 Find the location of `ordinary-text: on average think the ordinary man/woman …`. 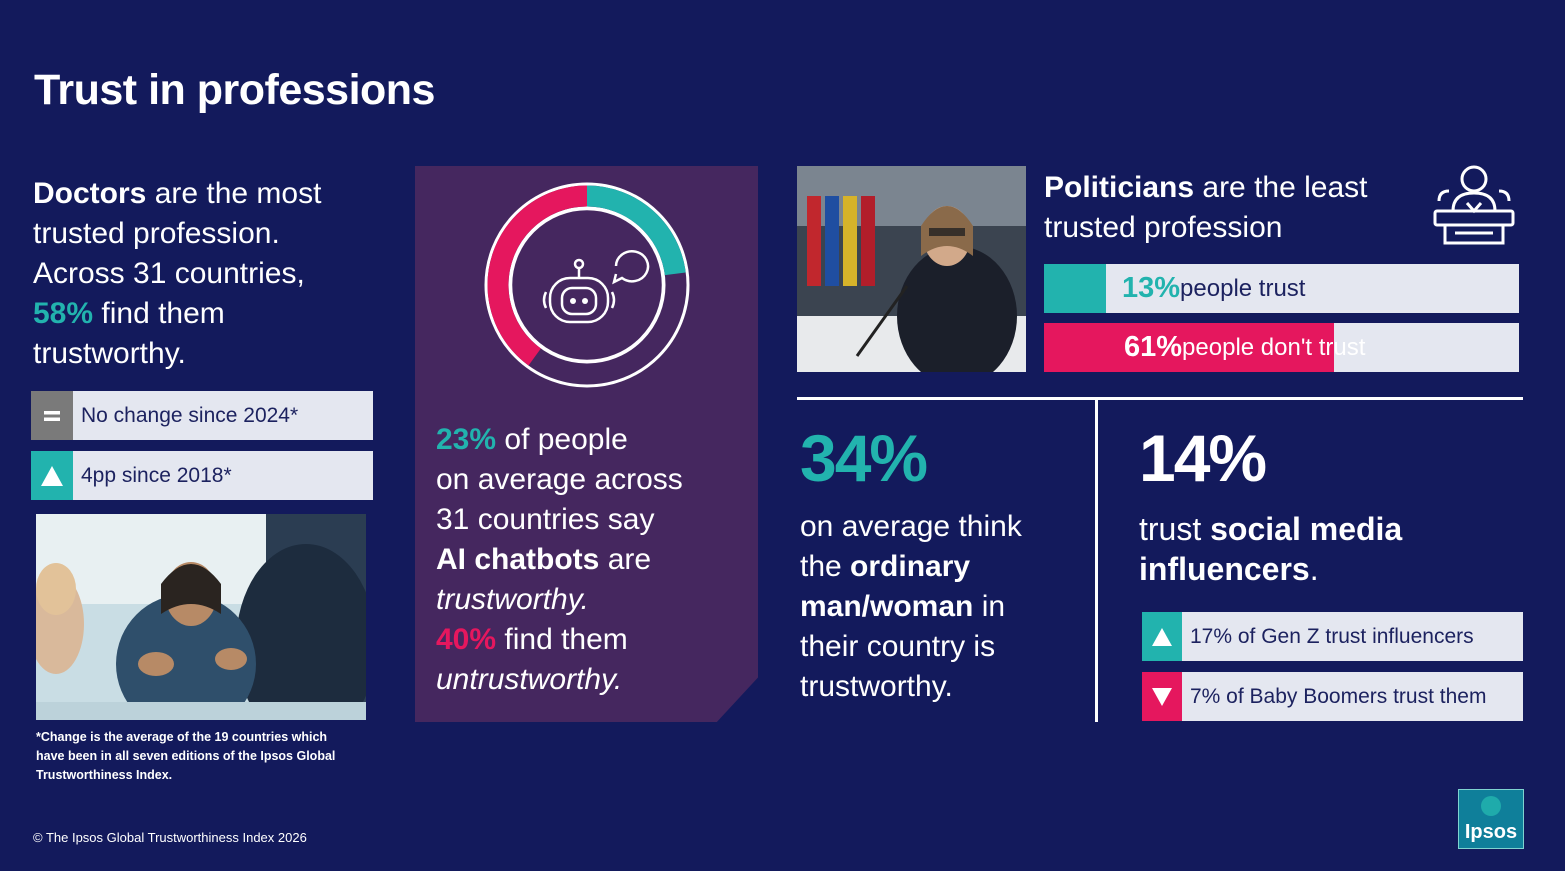

ordinary-text: on average think the ordinary man/woman … is located at coordinates (942, 607).